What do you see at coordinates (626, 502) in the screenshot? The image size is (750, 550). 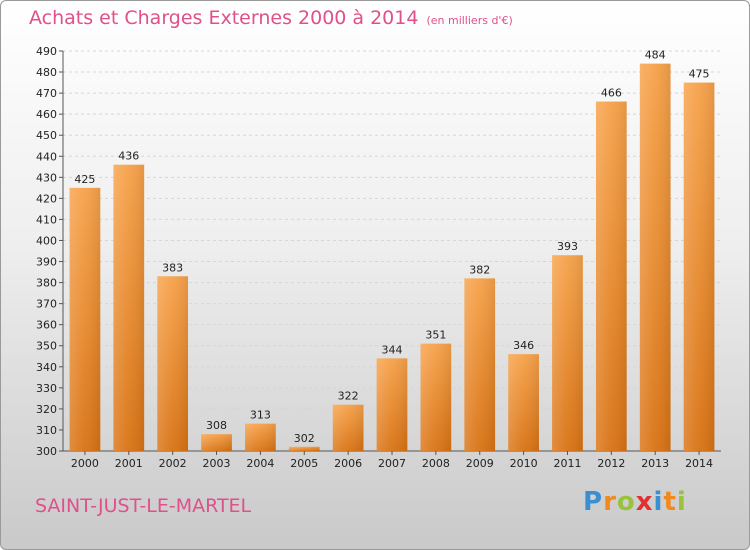 I see `logo-letter: o` at bounding box center [626, 502].